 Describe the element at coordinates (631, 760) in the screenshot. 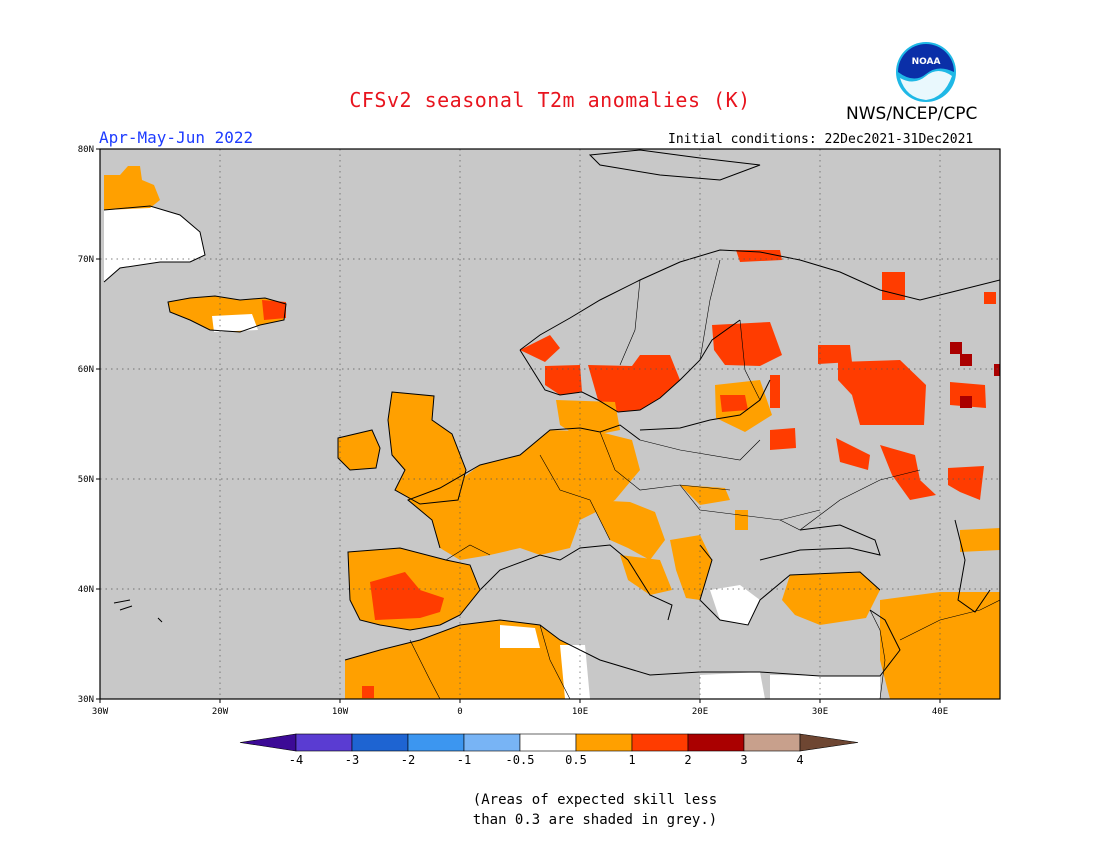

I see `colorbar-label: 1` at that location.